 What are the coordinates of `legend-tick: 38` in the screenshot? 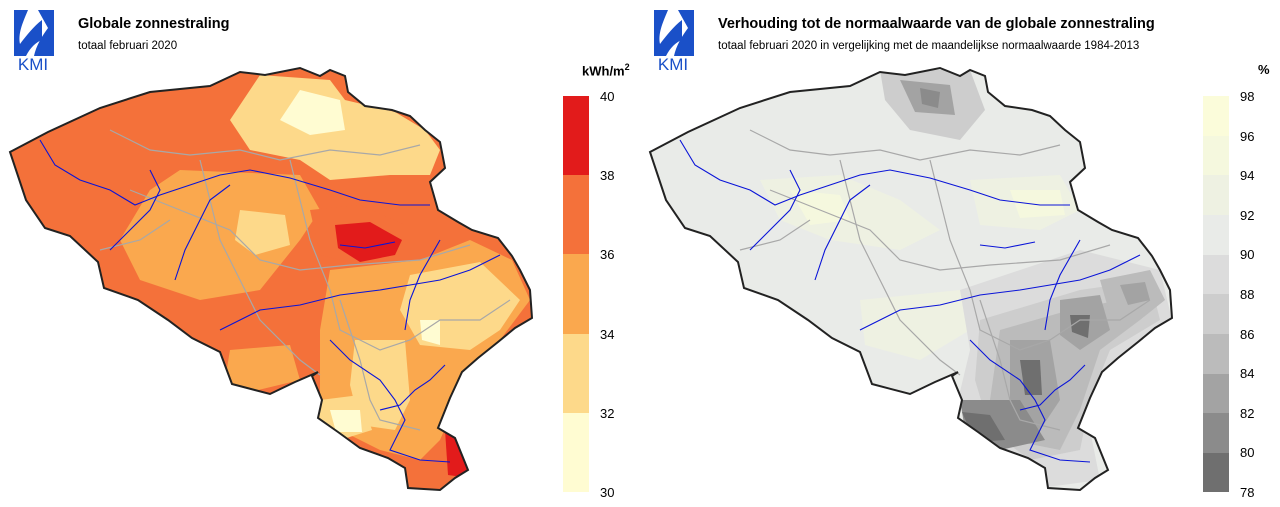 It's located at (607, 175).